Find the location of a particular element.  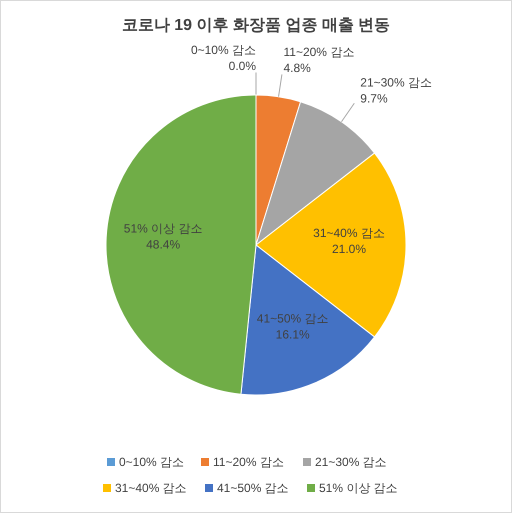

title: 코로나 19 이후 화장품 업종 매출 변동 is located at coordinates (256, 25).